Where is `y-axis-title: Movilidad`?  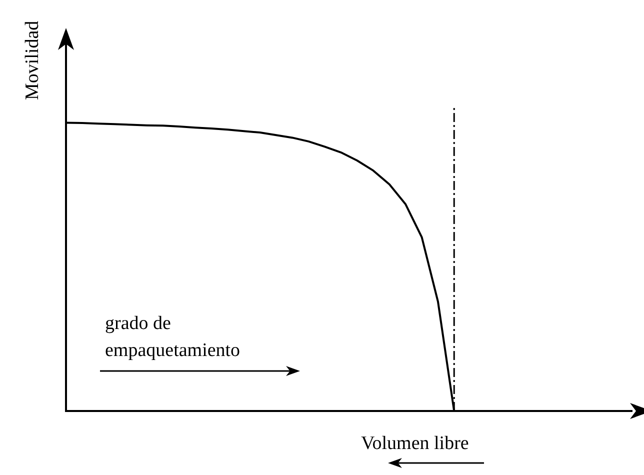
y-axis-title: Movilidad is located at coordinates (33, 60).